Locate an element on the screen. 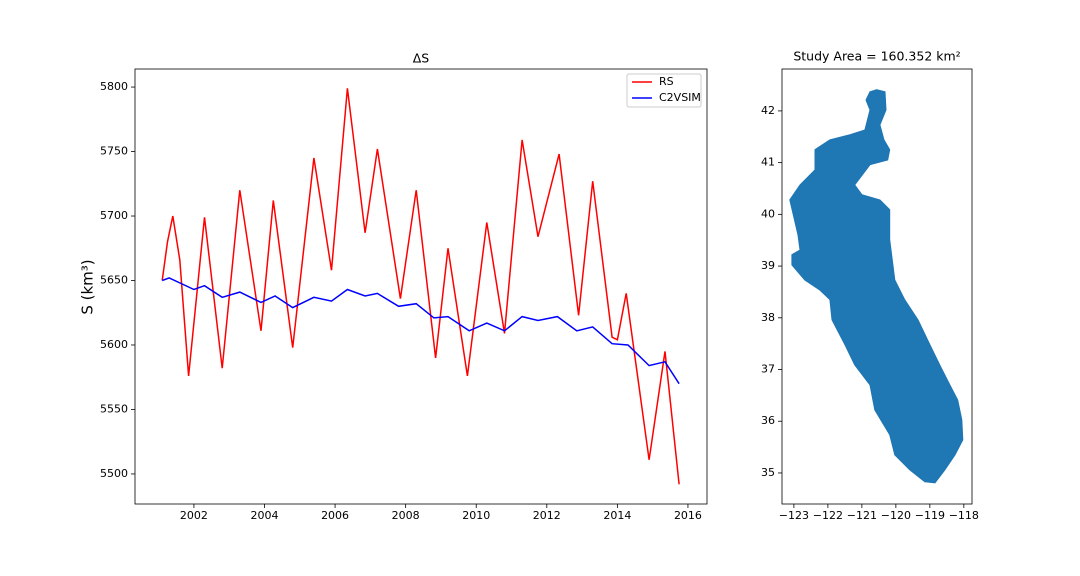 This screenshot has height=576, width=1080. x-tick-label: 2006 is located at coordinates (335, 515).